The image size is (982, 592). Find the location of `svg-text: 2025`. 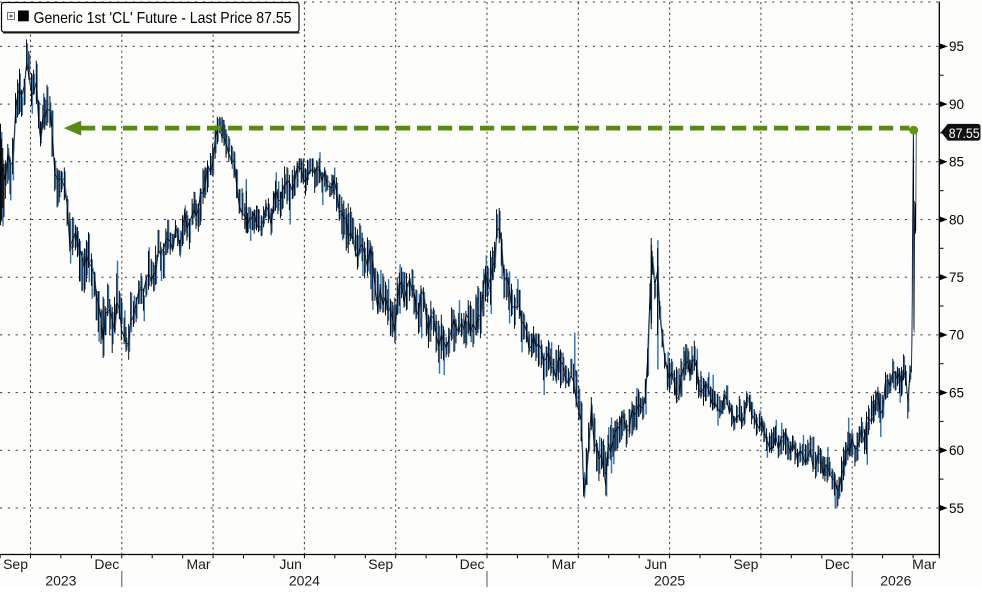

svg-text: 2025 is located at coordinates (669, 580).